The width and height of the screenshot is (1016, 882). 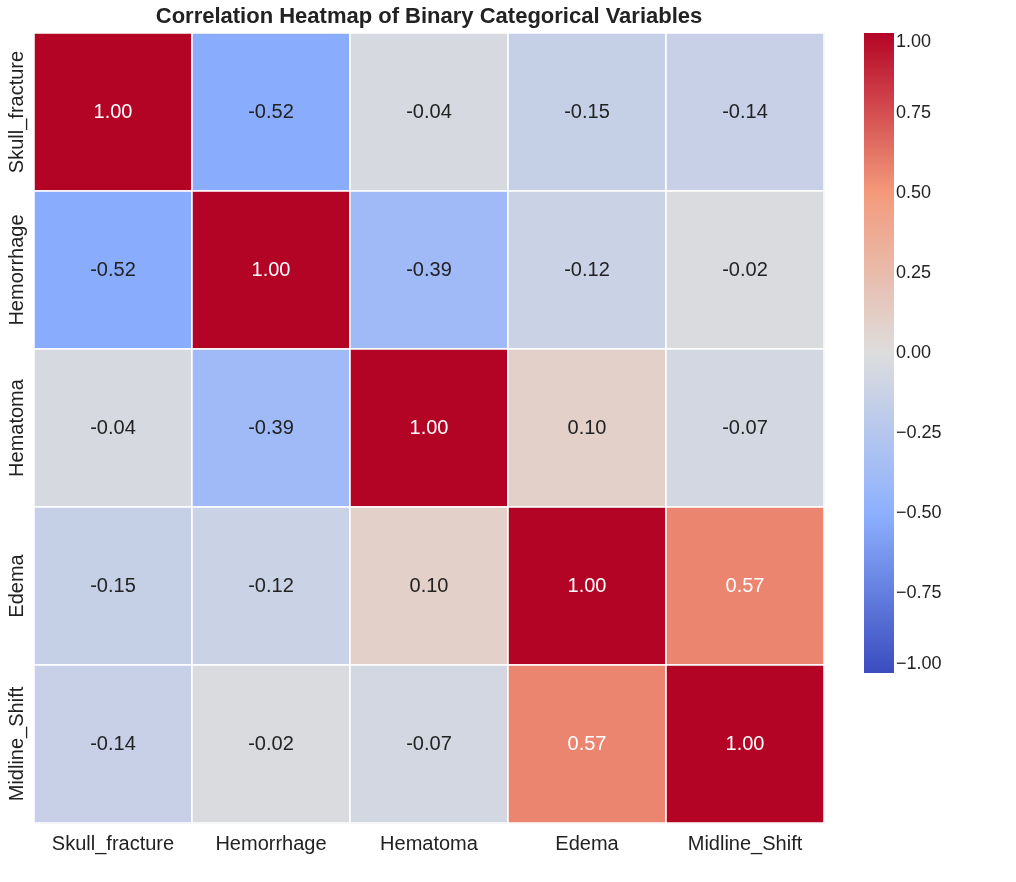 What do you see at coordinates (919, 592) in the screenshot?
I see `color-bar-label: −0.75` at bounding box center [919, 592].